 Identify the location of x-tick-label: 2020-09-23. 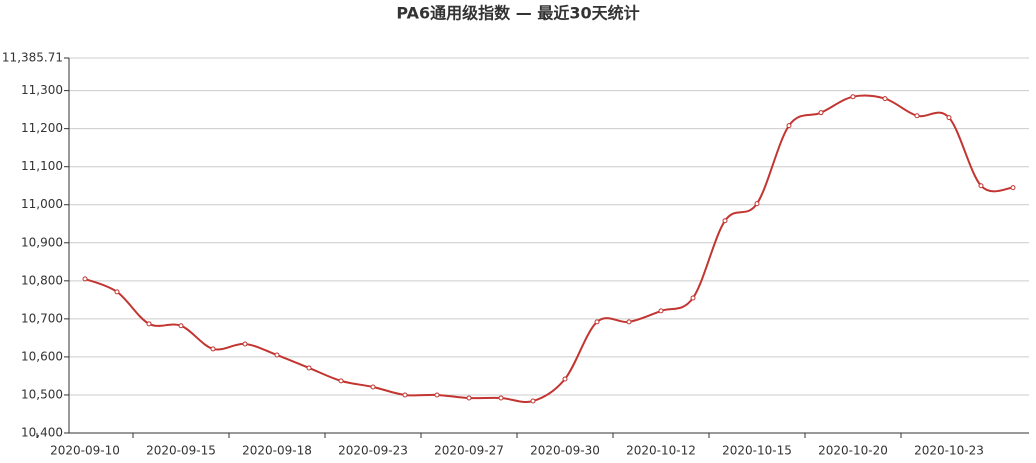
(373, 451).